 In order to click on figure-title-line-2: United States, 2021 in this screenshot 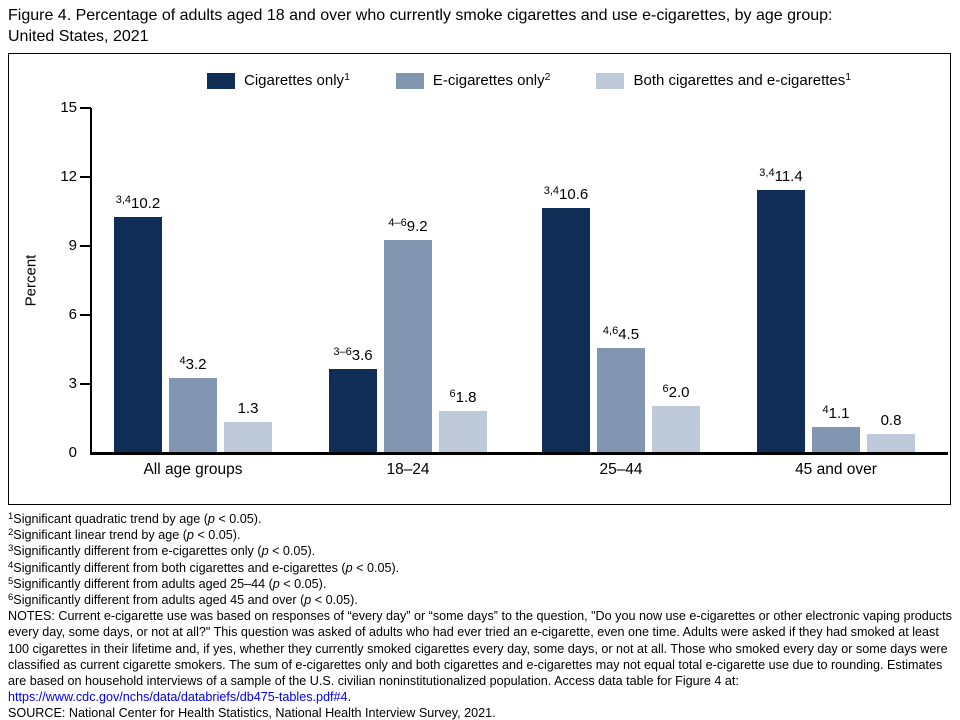, I will do `click(78, 37)`.